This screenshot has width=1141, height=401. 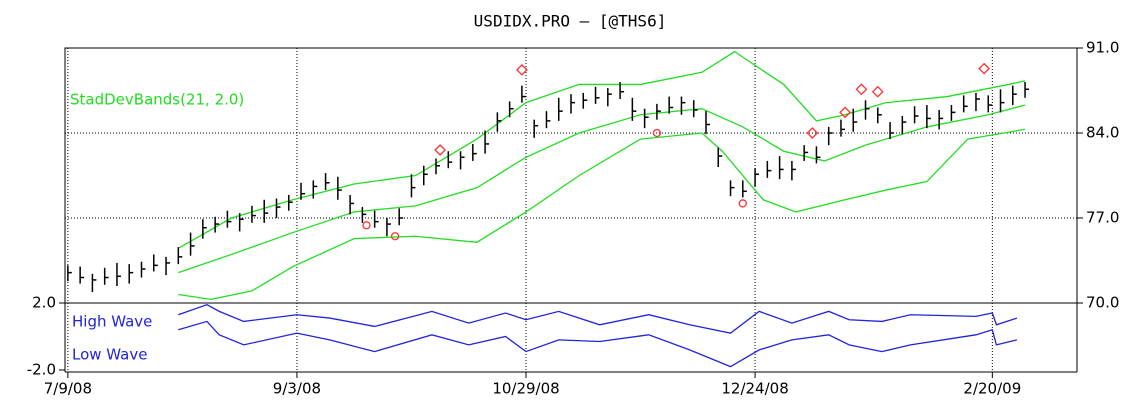 I want to click on y-tick-label: -2.0, so click(x=41, y=370).